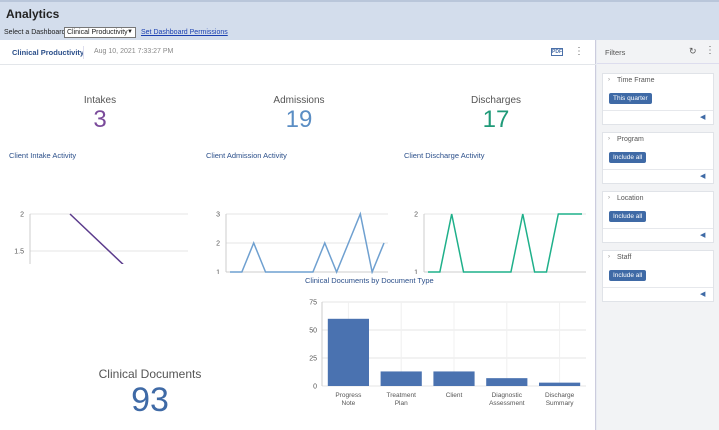 The height and width of the screenshot is (430, 719). What do you see at coordinates (369, 280) in the screenshot?
I see `documents-chart-title: Clinical Documents by Document Type` at bounding box center [369, 280].